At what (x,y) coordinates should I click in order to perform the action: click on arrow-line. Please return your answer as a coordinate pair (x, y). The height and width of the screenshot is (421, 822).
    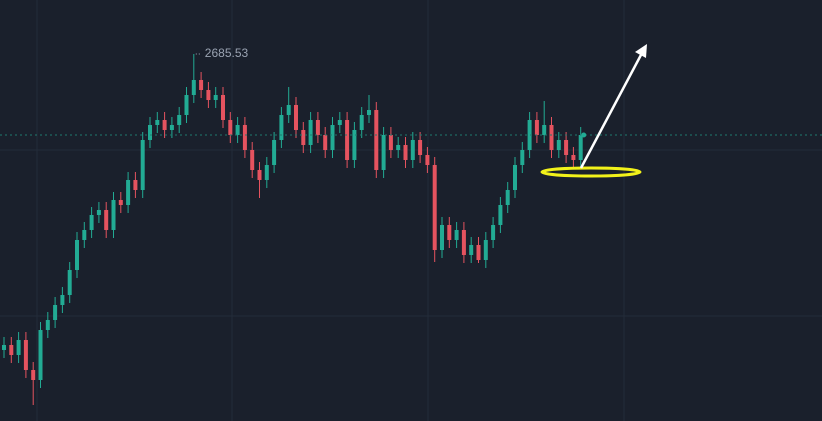
    Looking at the image, I should click on (611, 110).